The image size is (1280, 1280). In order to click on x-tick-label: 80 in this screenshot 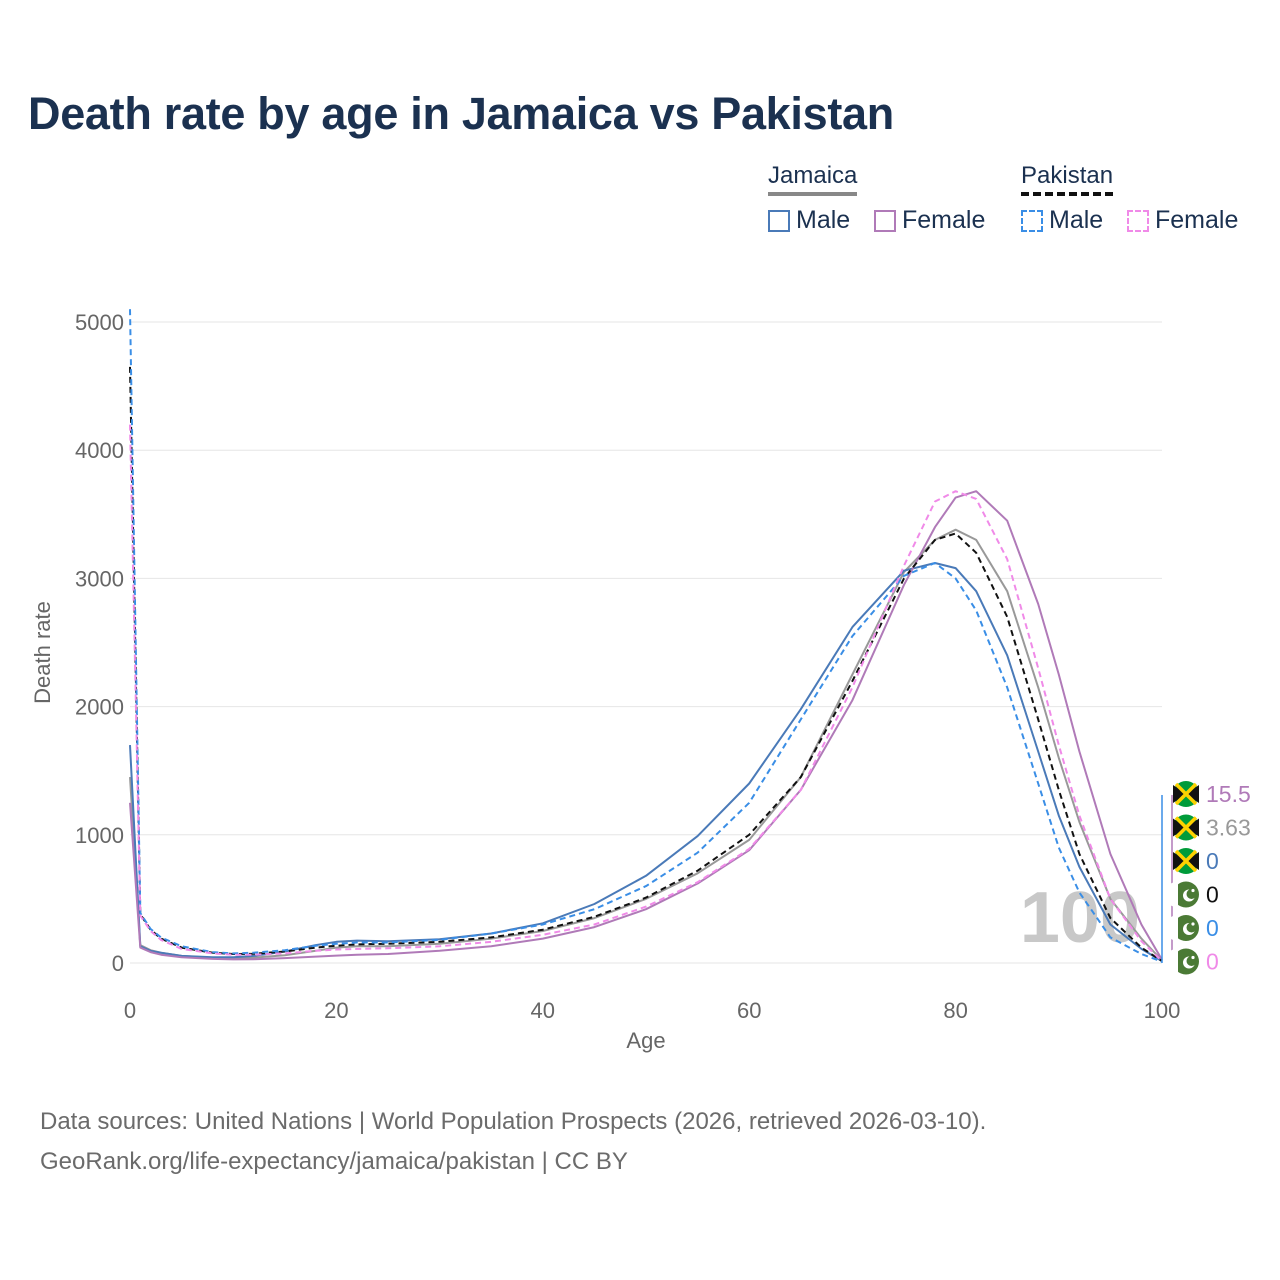, I will do `click(955, 1010)`.